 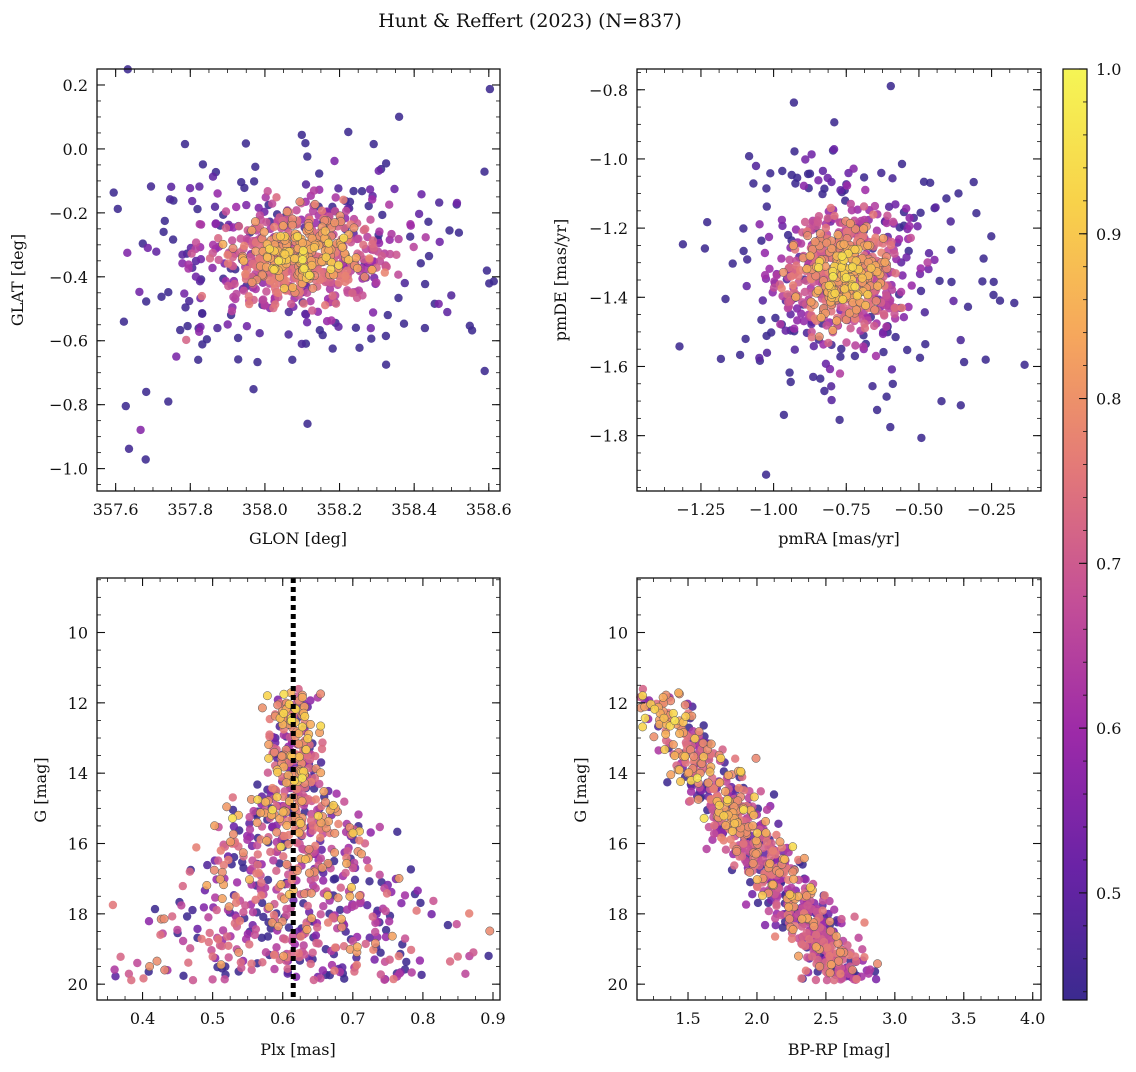 What do you see at coordinates (756, 1018) in the screenshot?
I see `x-tick-label: 2.0` at bounding box center [756, 1018].